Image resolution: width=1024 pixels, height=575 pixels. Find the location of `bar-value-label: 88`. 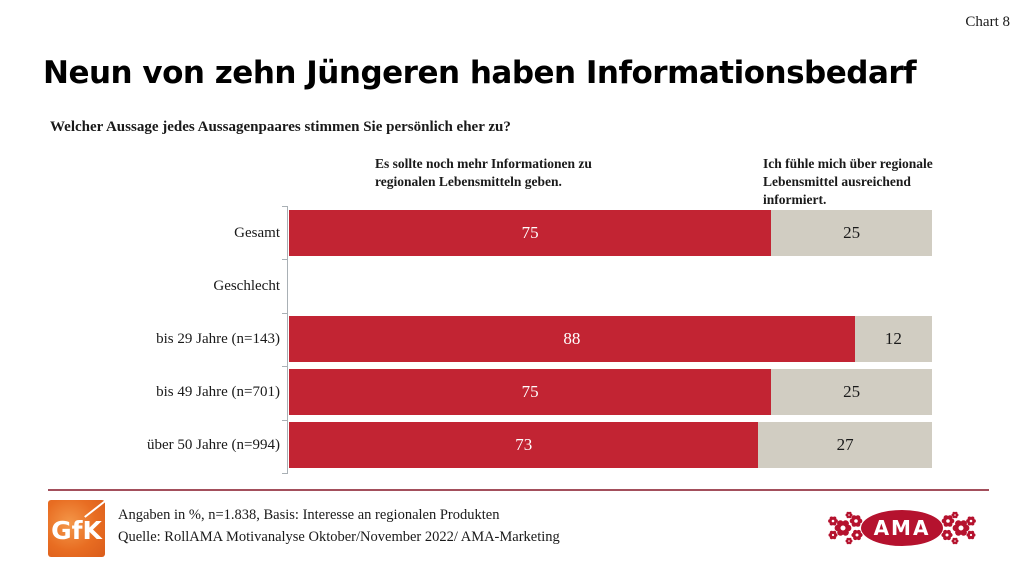

bar-value-label: 88 is located at coordinates (572, 338).